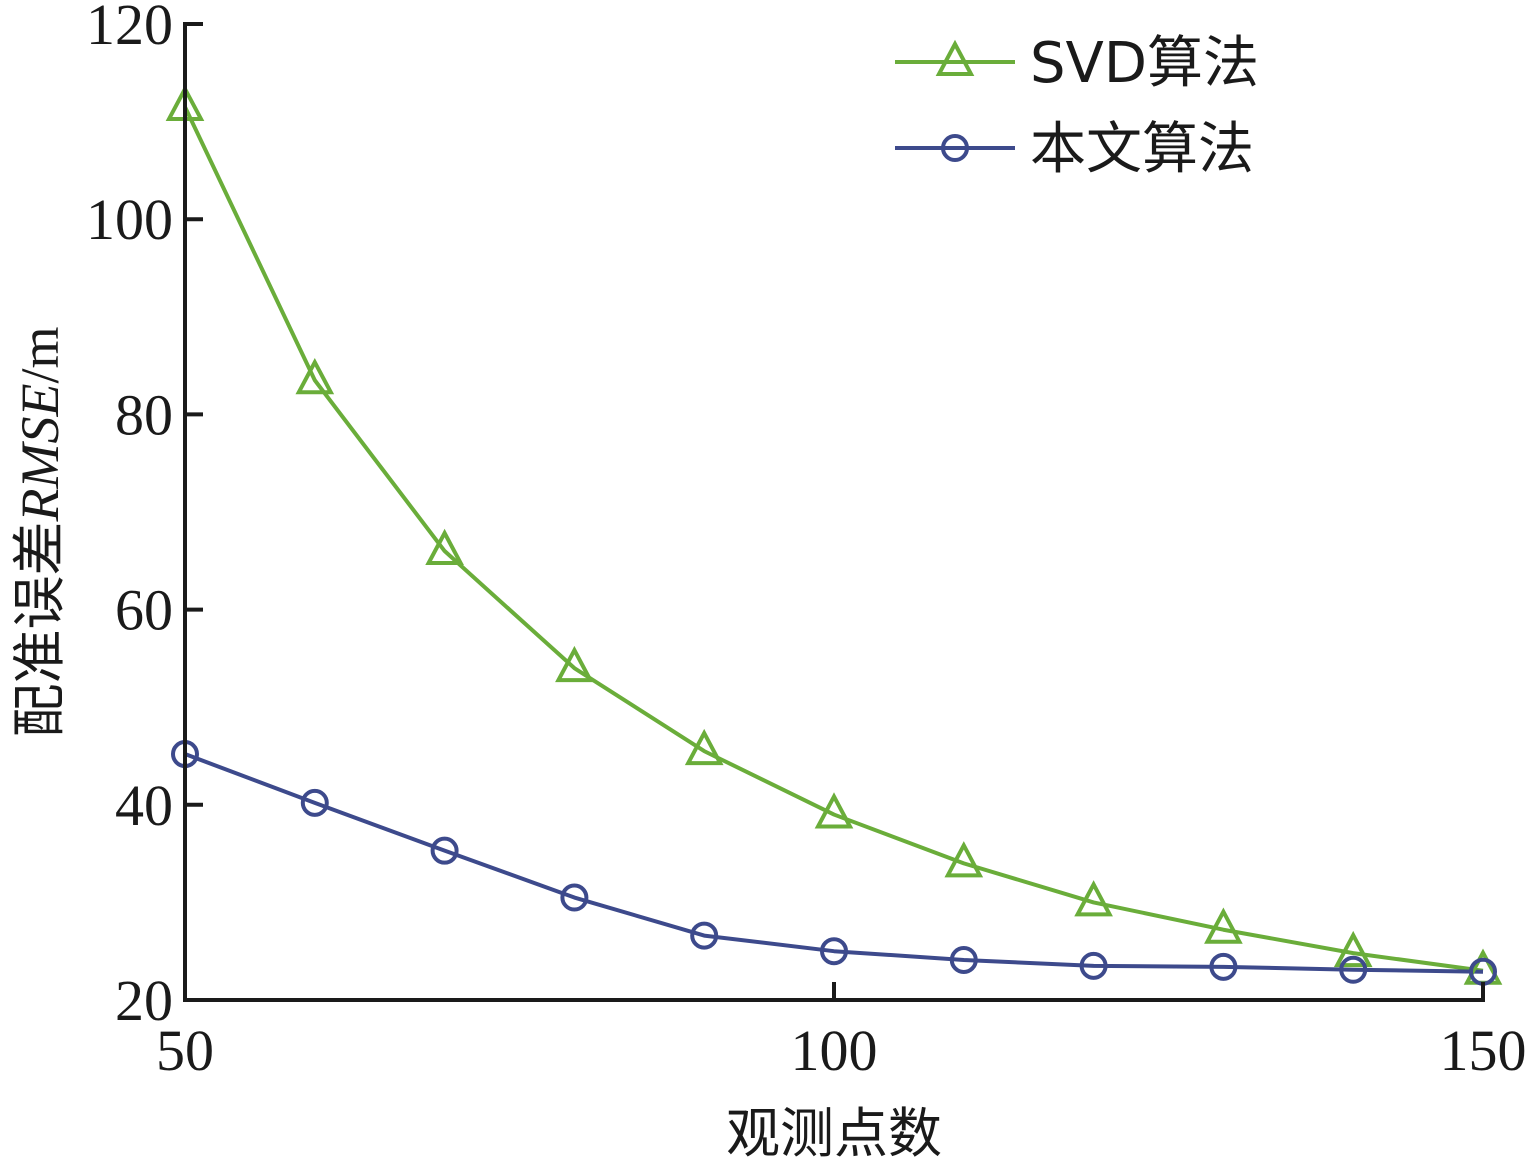  I want to click on x-axis-title: 观测点数, so click(834, 1133).